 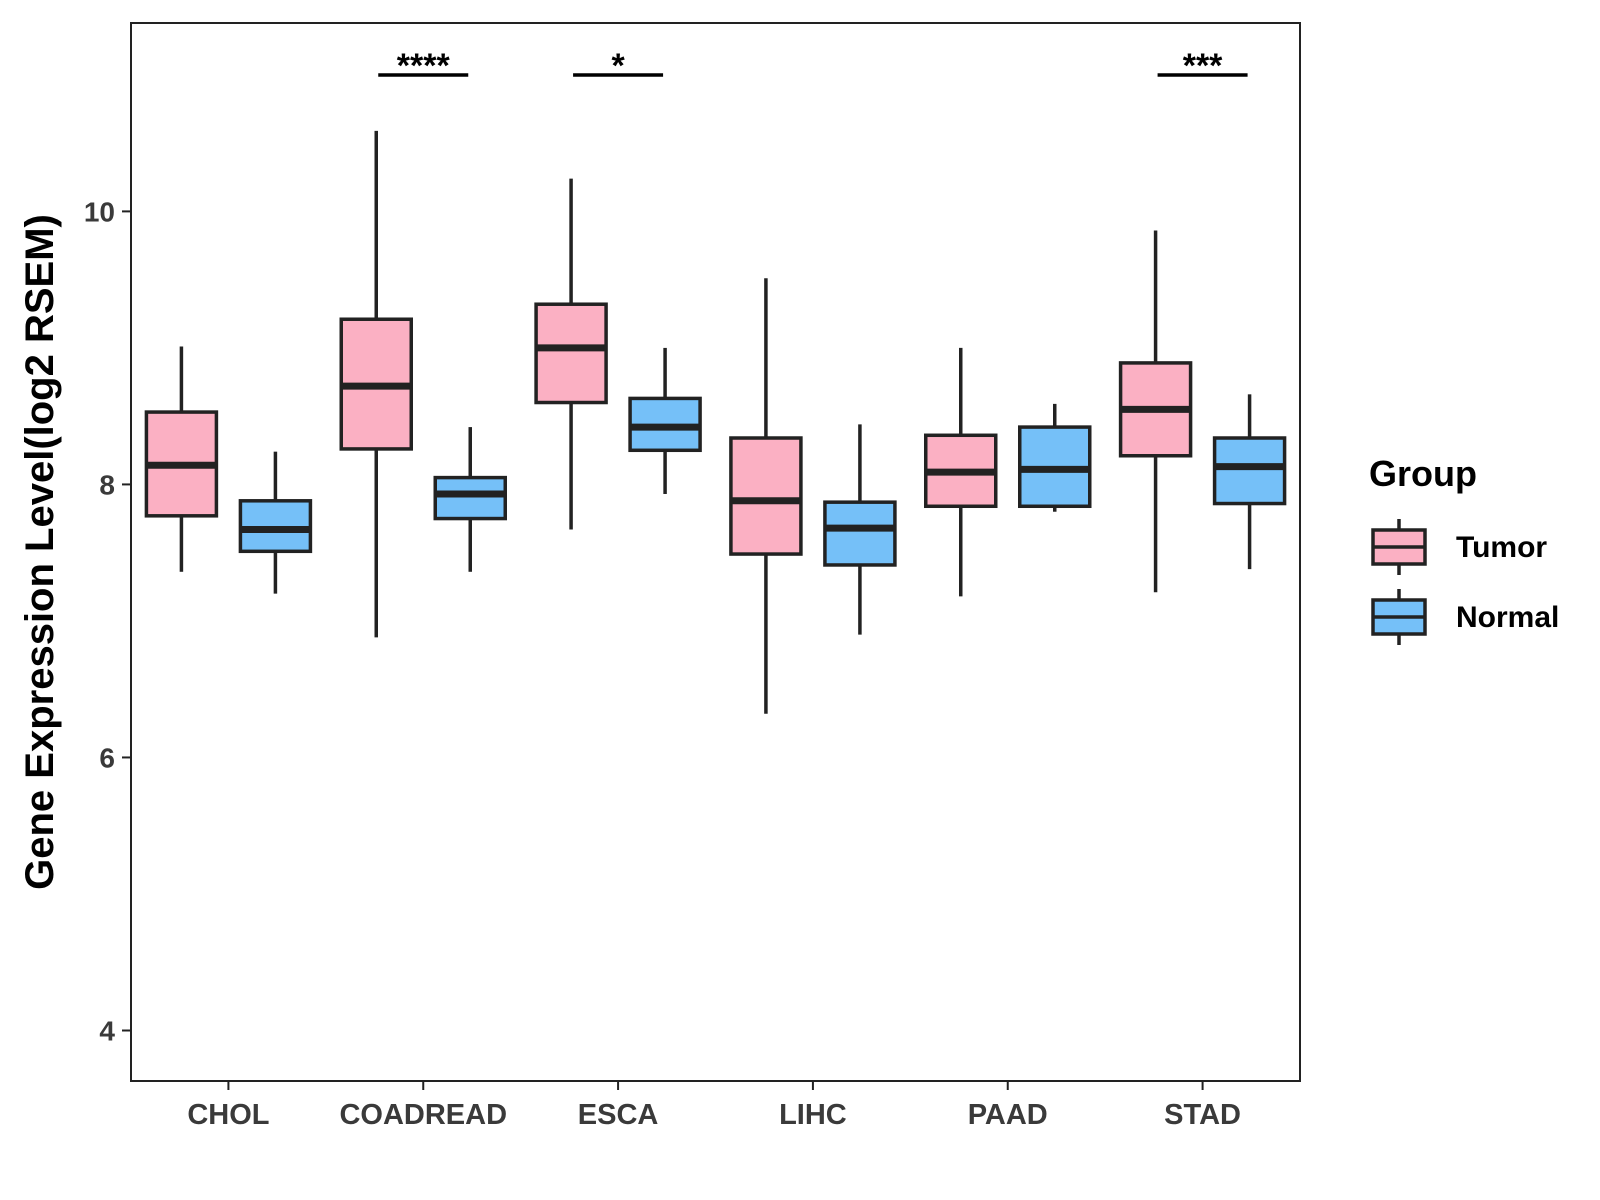 I want to click on legend: Group Tumor Normal, so click(x=1464, y=549).